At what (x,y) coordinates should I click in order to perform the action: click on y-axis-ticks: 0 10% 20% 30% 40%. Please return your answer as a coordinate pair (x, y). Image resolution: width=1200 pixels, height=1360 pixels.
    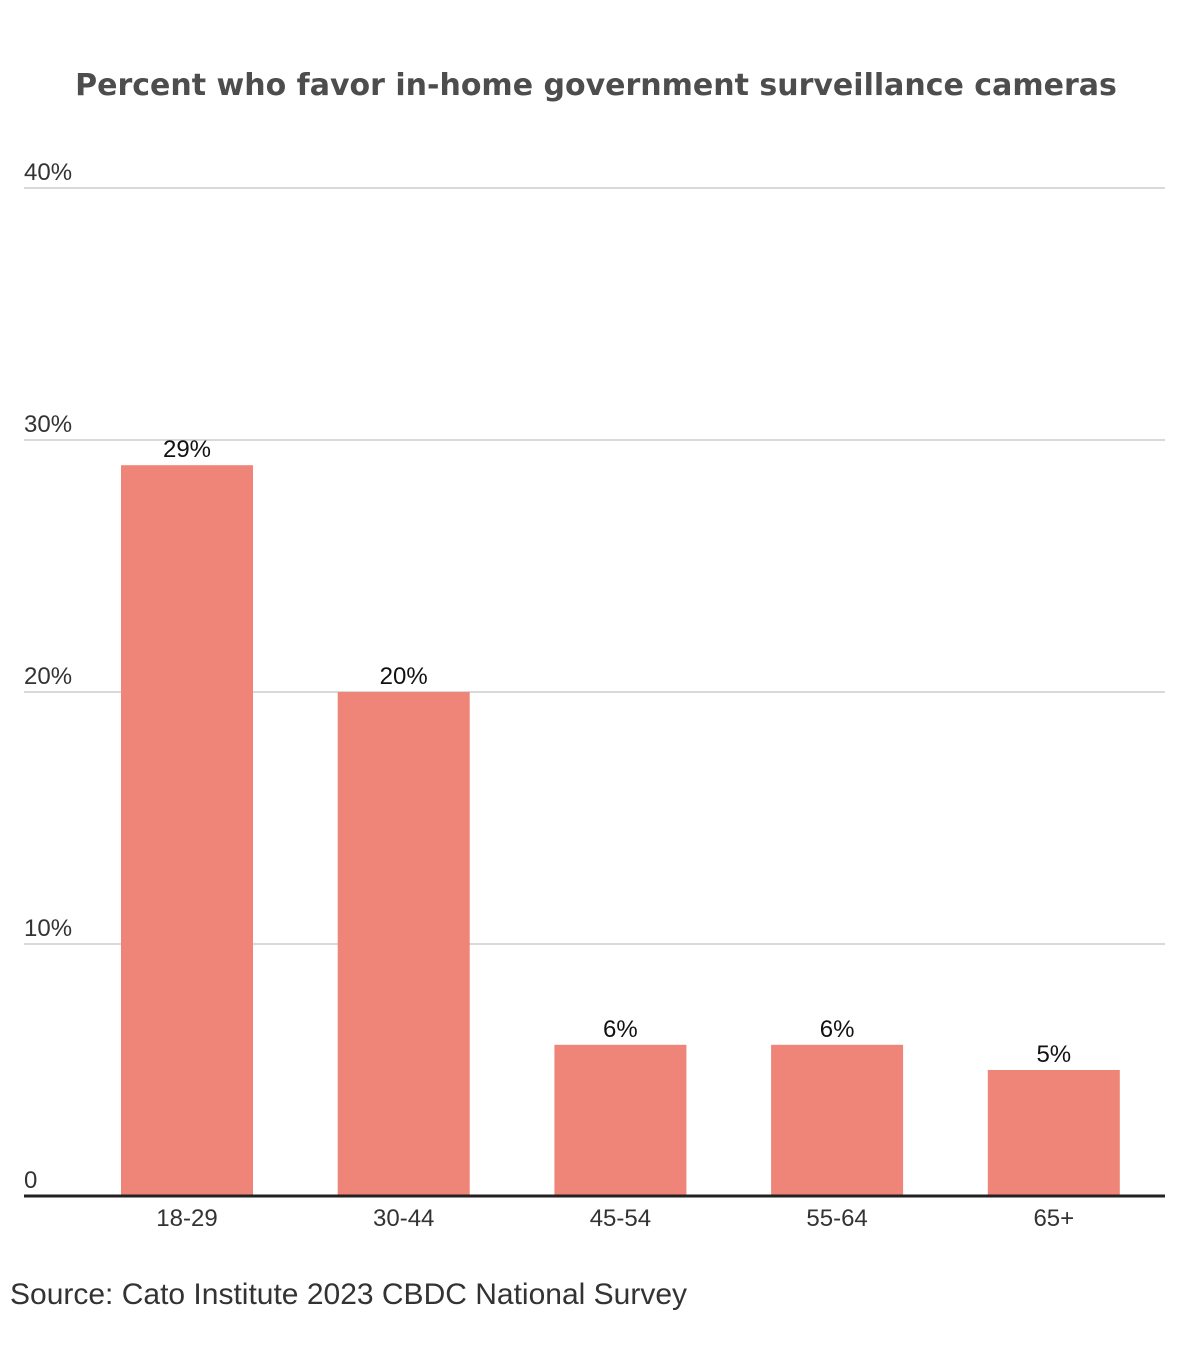
    Looking at the image, I should click on (48, 676).